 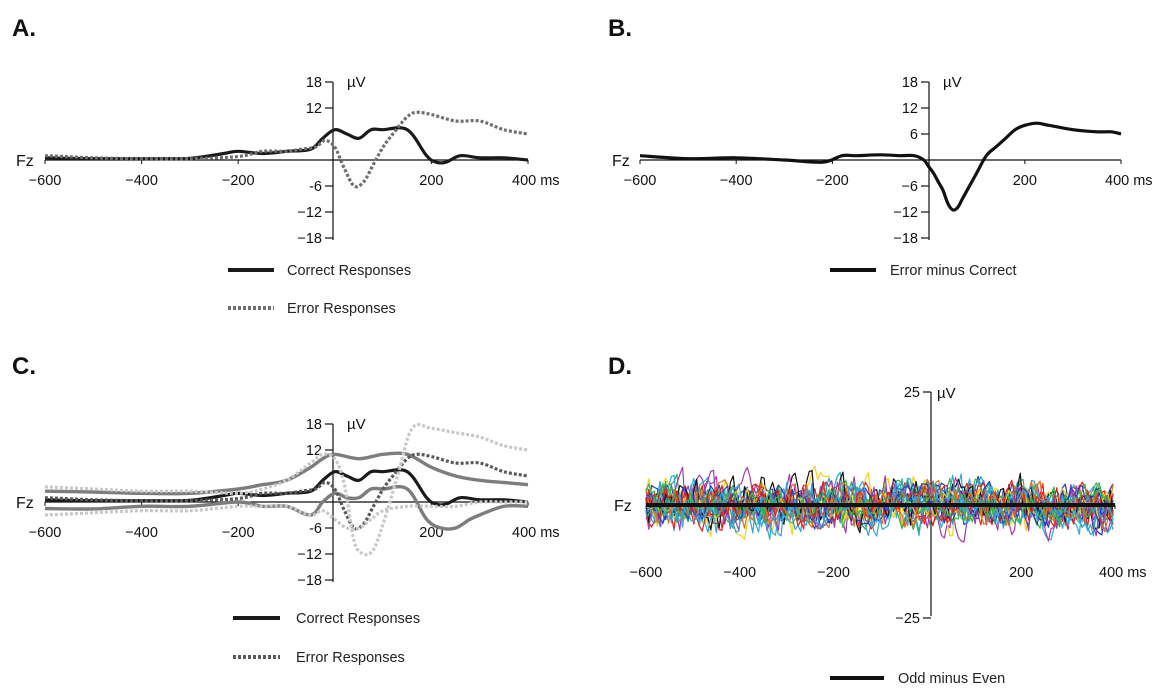 What do you see at coordinates (912, 393) in the screenshot?
I see `y-tick-label: 25` at bounding box center [912, 393].